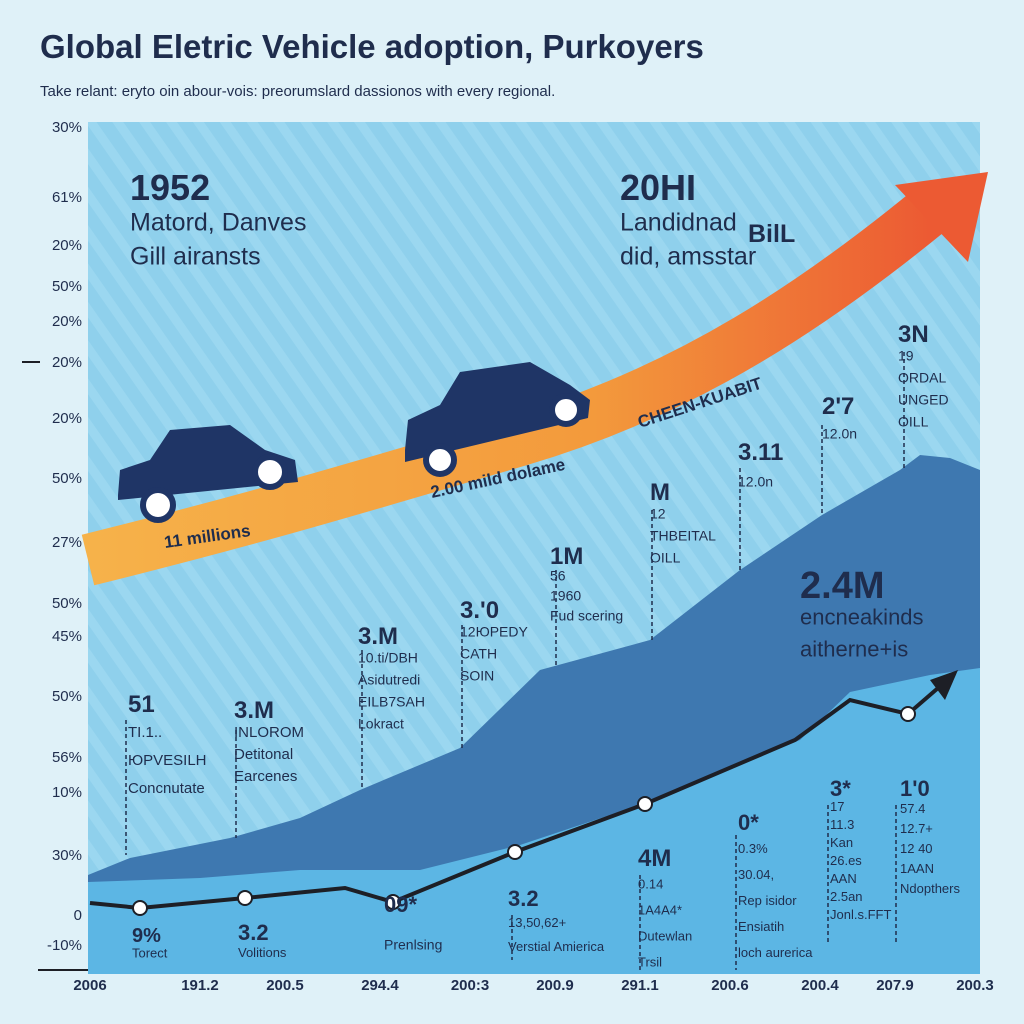 The width and height of the screenshot is (1024, 1024). What do you see at coordinates (842, 586) in the screenshot?
I see `annotation-text: 2.4M` at bounding box center [842, 586].